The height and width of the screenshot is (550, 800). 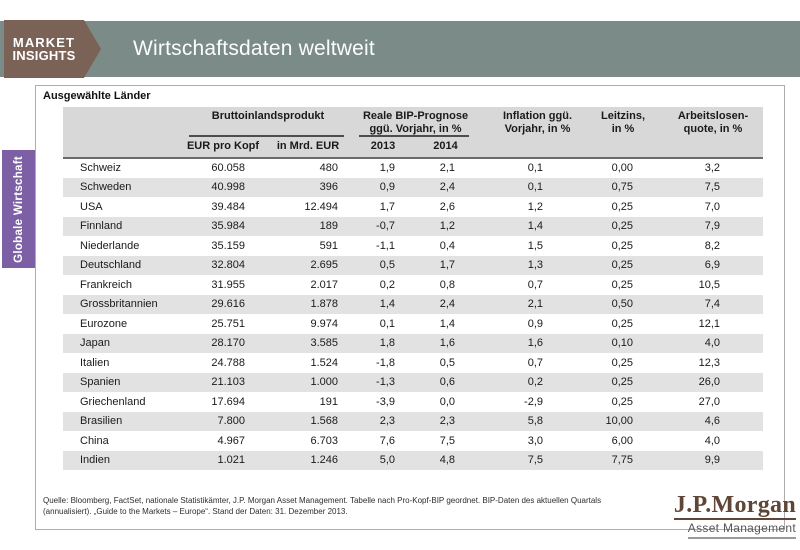 I want to click on table-row: Italien 24.788 1.524 -1,8 0,5 0,7 0,25 12,3, so click(x=413, y=363).